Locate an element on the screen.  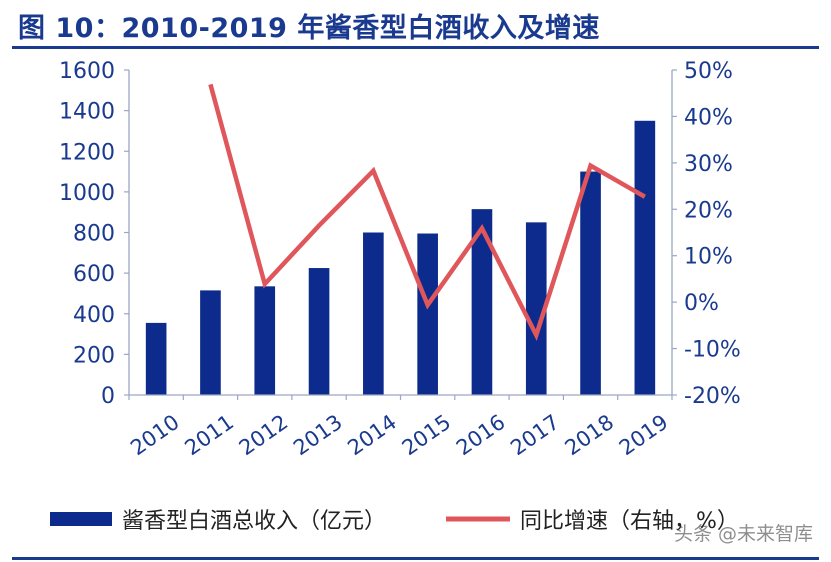
x-tick-label: 2012 is located at coordinates (264, 435).